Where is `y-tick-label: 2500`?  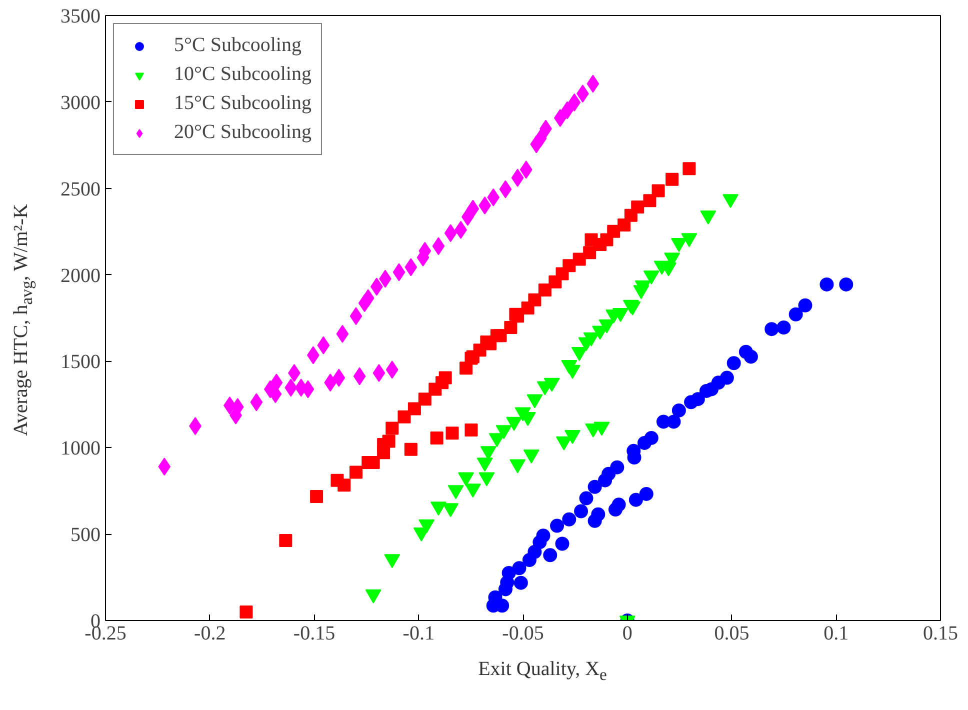
y-tick-label: 2500 is located at coordinates (80, 189).